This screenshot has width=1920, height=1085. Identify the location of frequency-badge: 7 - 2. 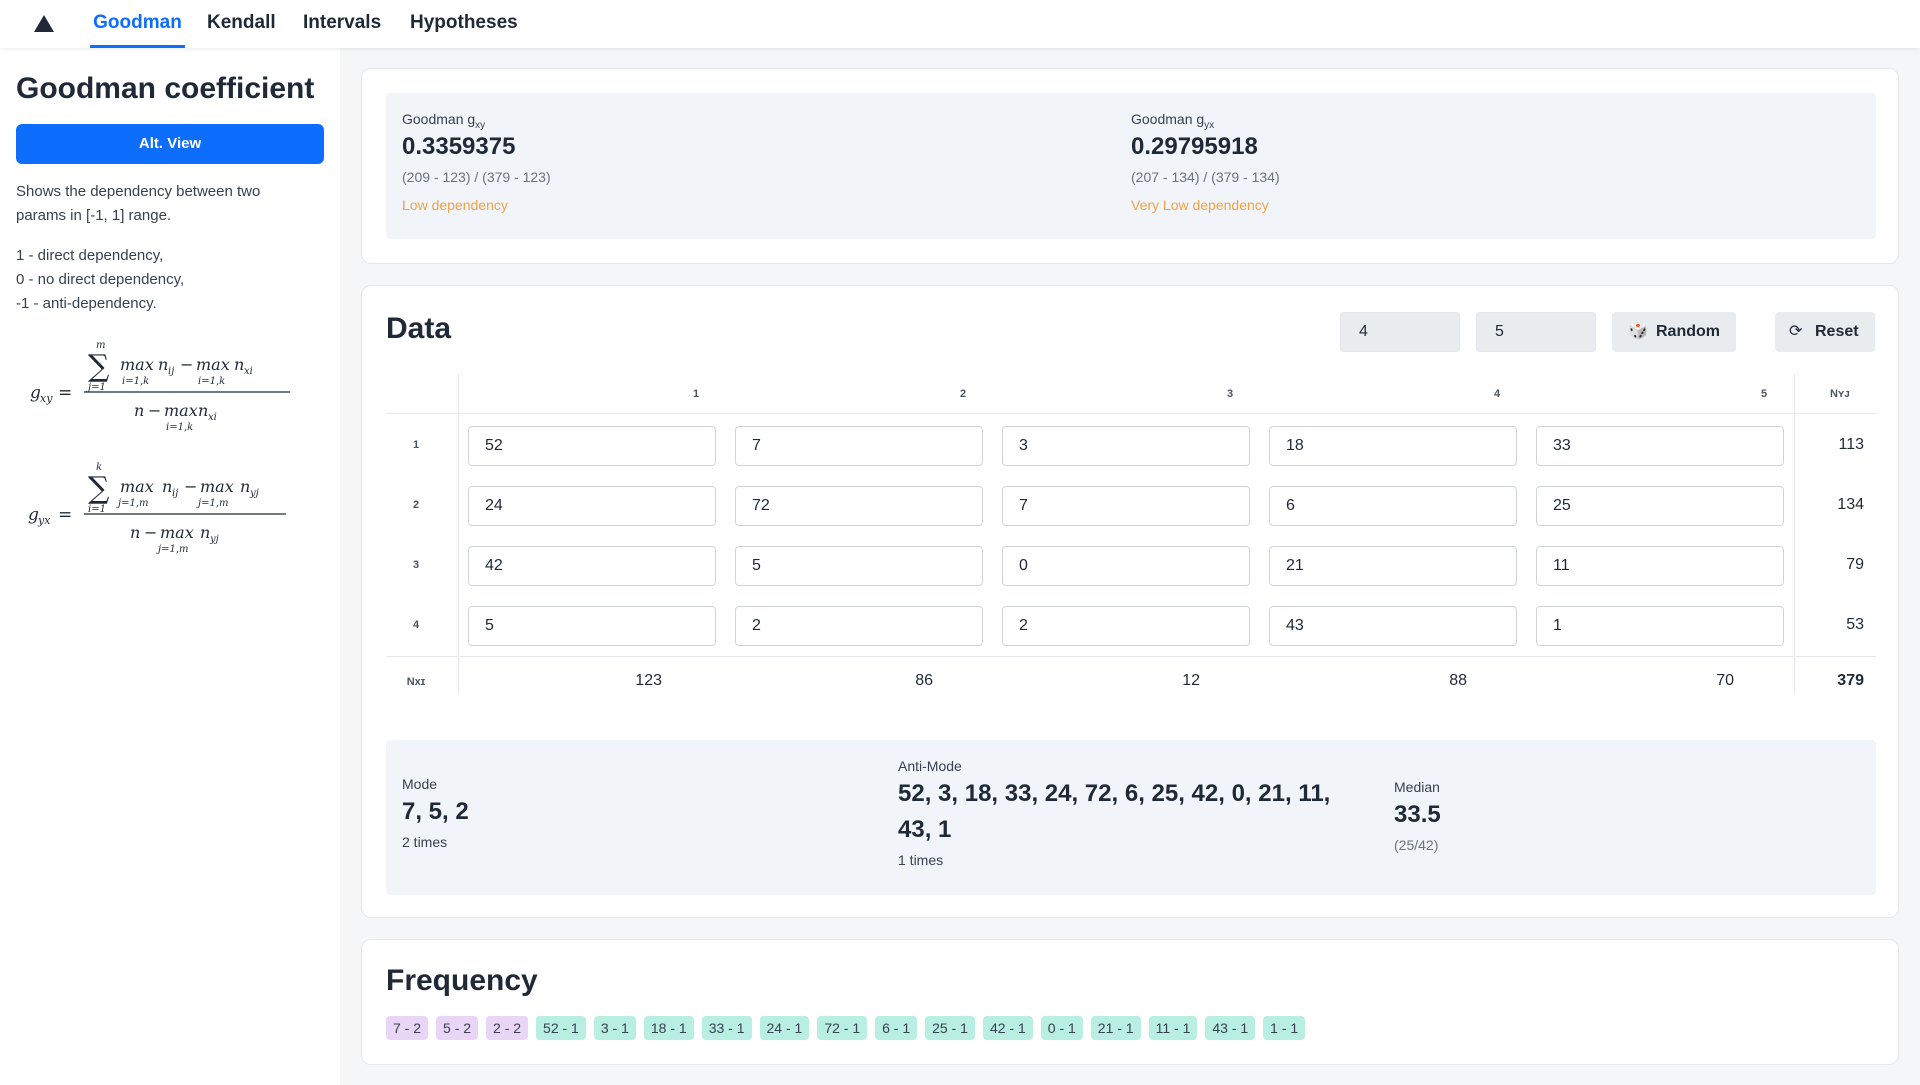
(407, 1028).